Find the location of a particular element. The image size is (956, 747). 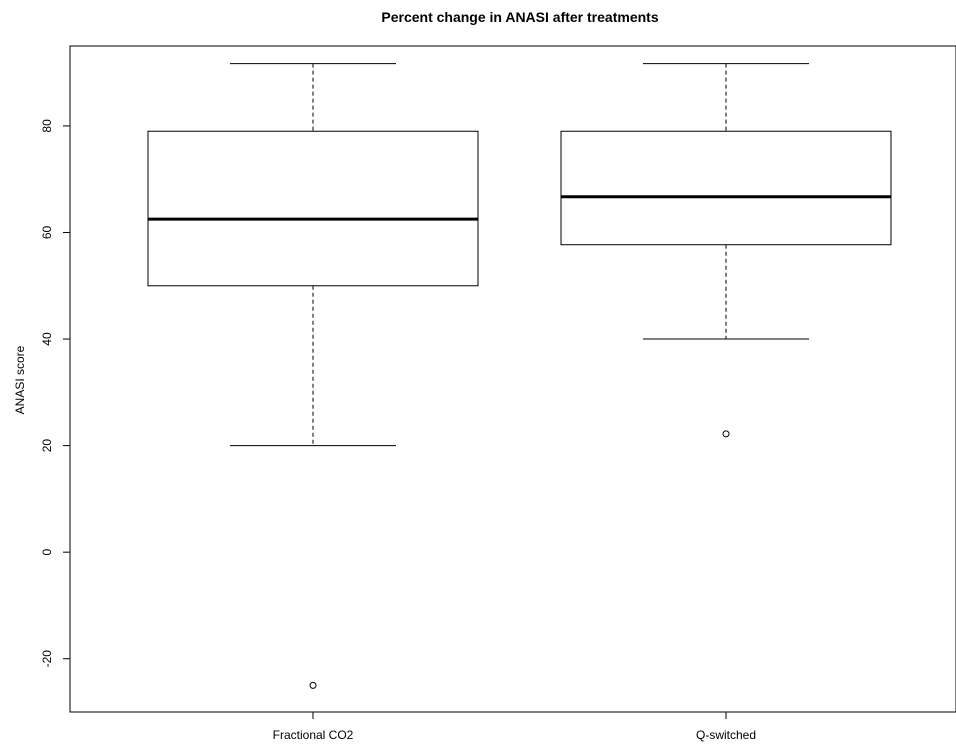

x-axis: Fractional CO2 Q-switched is located at coordinates (514, 726).